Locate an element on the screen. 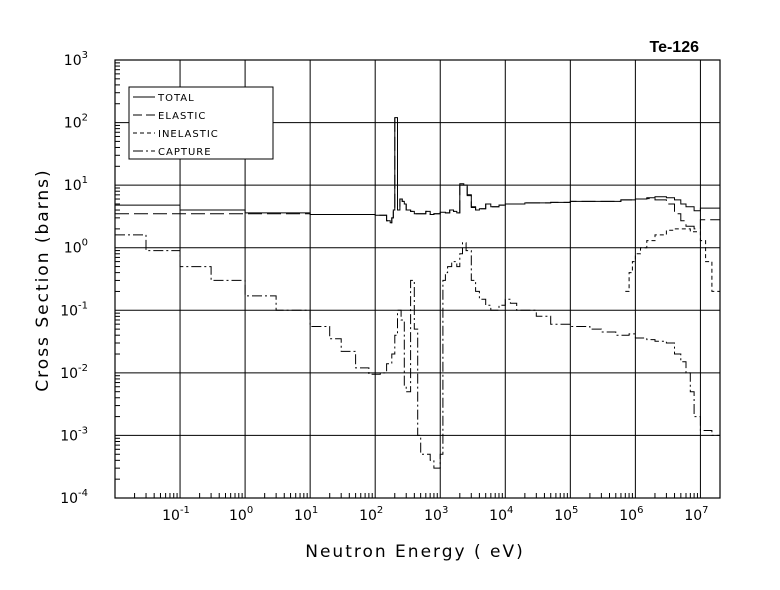  y-tick-label: 10¹ is located at coordinates (76, 184).